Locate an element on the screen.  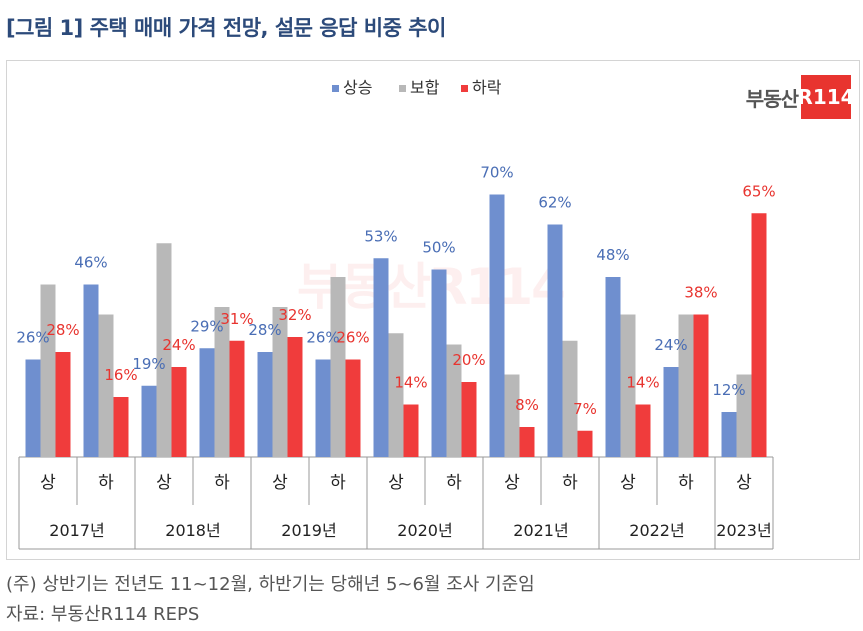
bar-보합-7 is located at coordinates (454, 400).